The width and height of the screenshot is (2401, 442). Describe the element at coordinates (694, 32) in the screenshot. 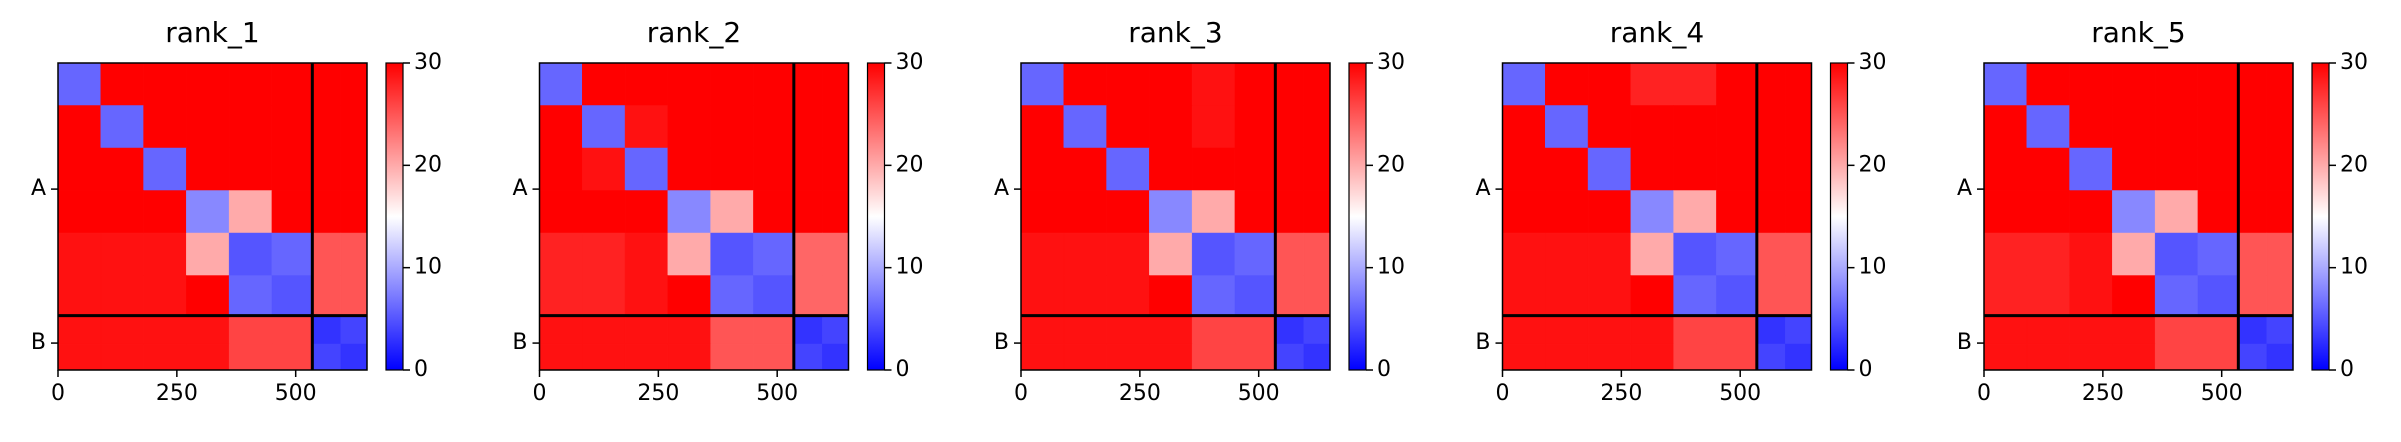

I see `chart-title: rank_2` at that location.